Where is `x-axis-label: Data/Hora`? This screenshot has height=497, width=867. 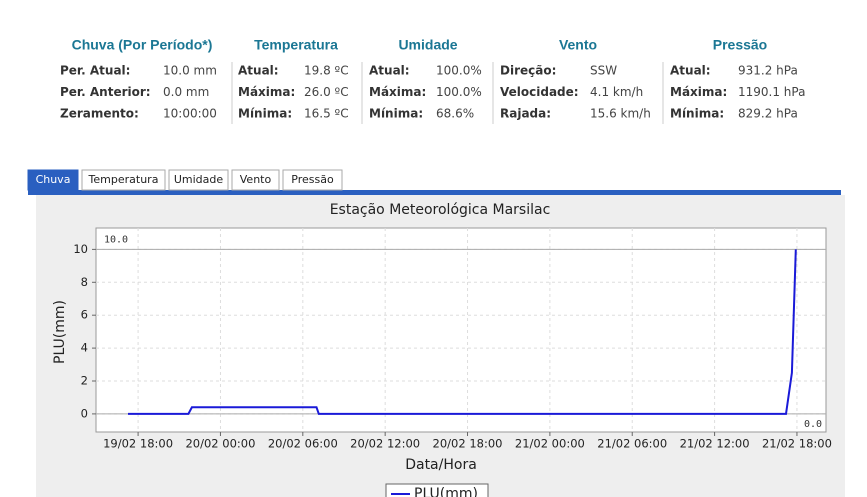
x-axis-label: Data/Hora is located at coordinates (441, 465).